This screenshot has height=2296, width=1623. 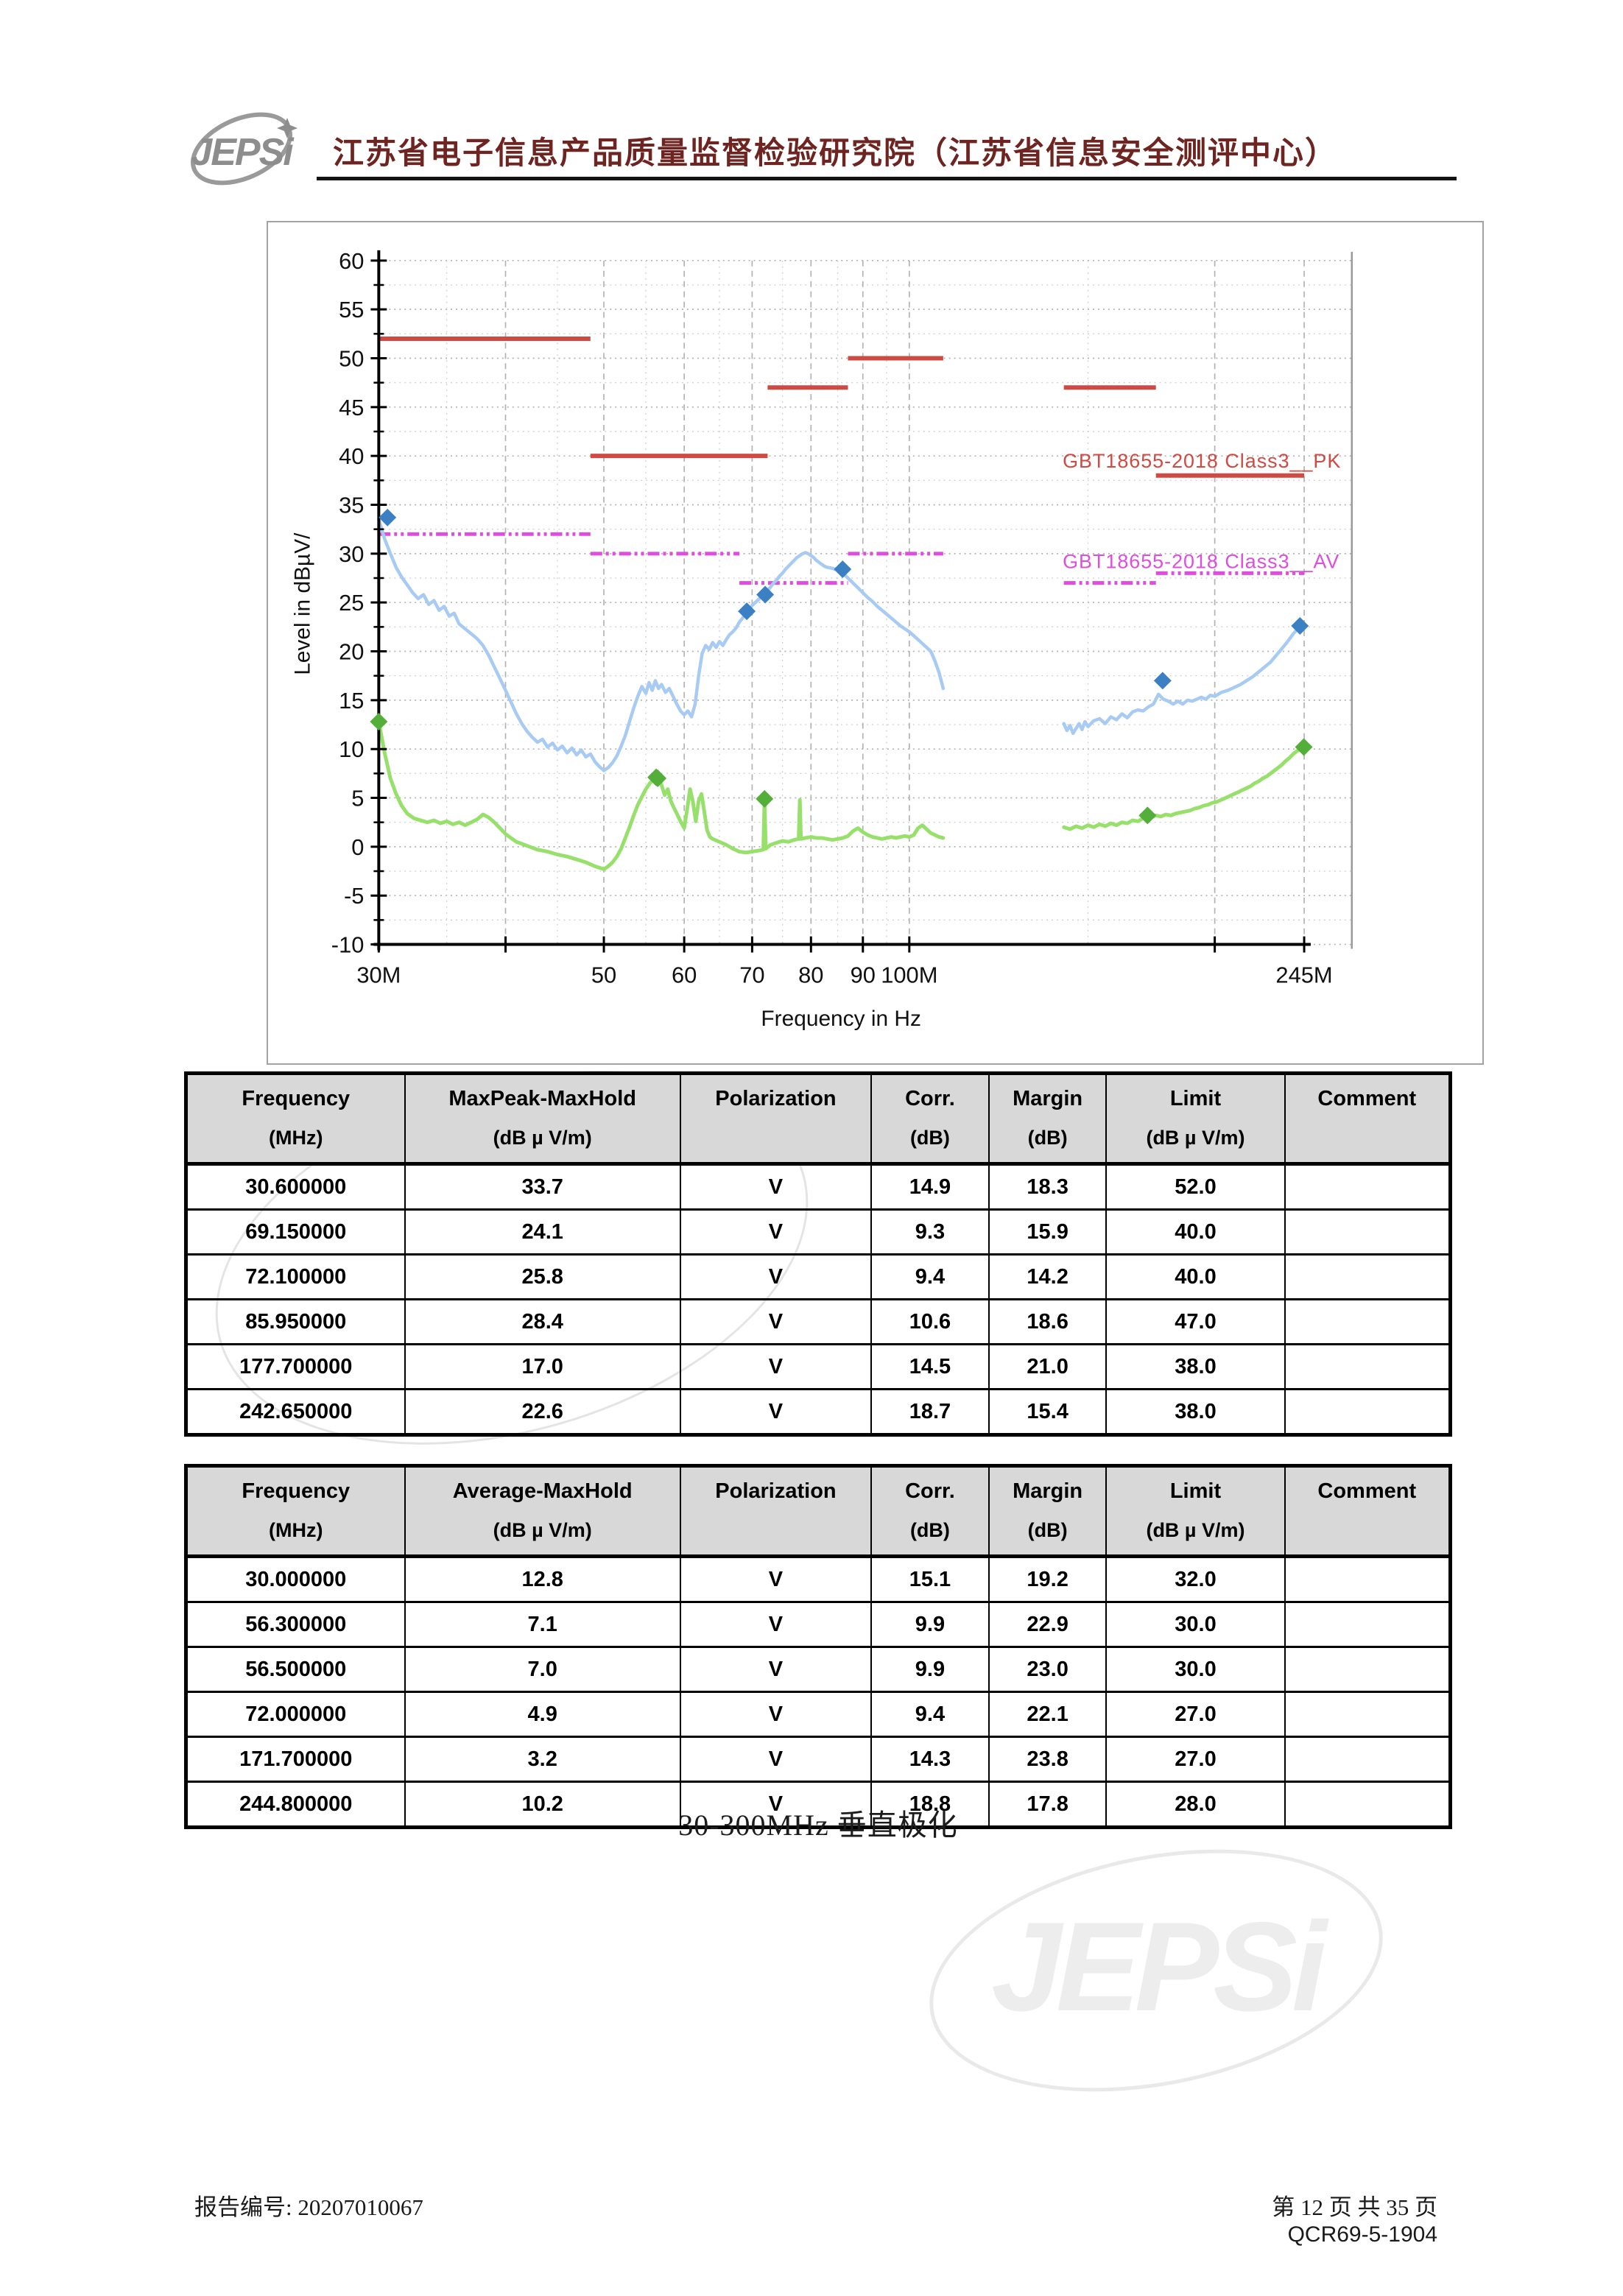 I want to click on table-cell: 18.6, so click(x=1047, y=1322).